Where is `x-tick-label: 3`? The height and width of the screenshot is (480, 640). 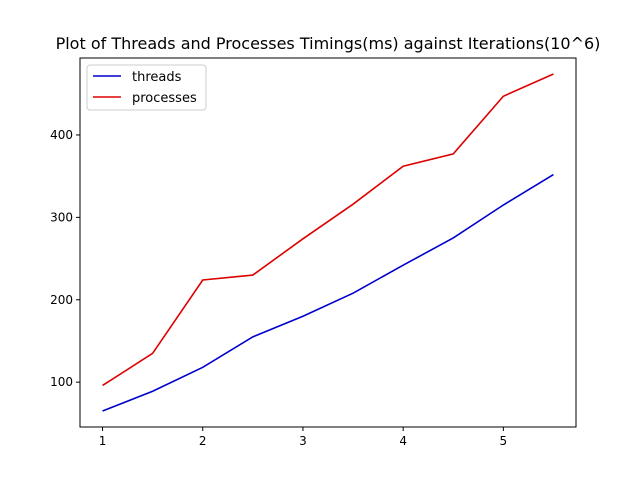 x-tick-label: 3 is located at coordinates (303, 441).